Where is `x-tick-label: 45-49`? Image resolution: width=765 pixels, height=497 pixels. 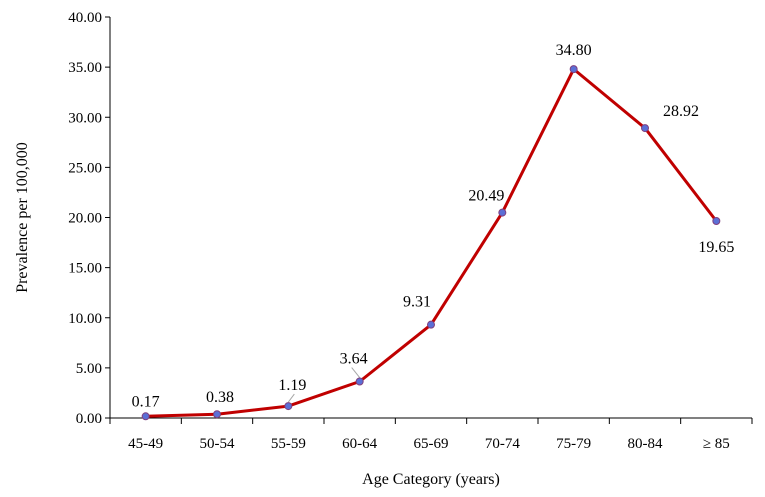
x-tick-label: 45-49 is located at coordinates (145, 444).